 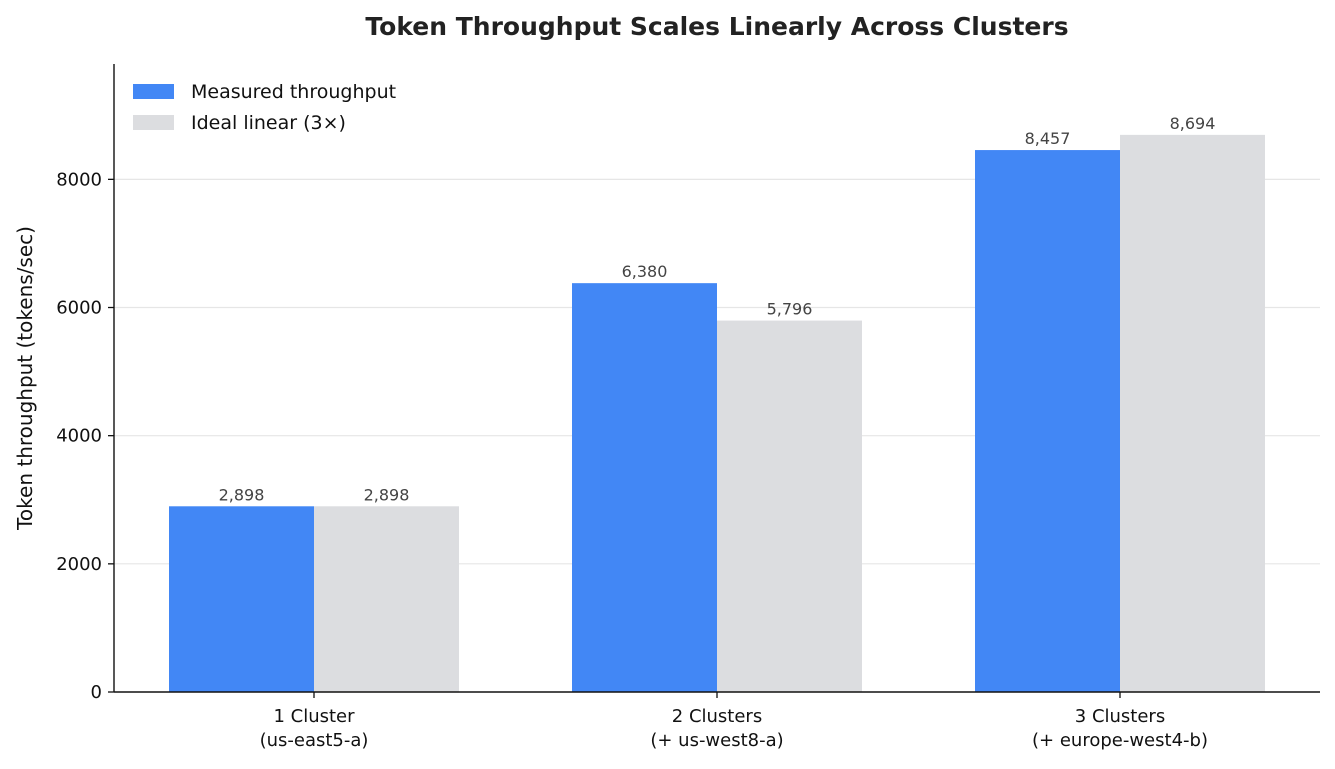 What do you see at coordinates (716, 740) in the screenshot?
I see `x-tick-label: (+ us-west8-a)` at bounding box center [716, 740].